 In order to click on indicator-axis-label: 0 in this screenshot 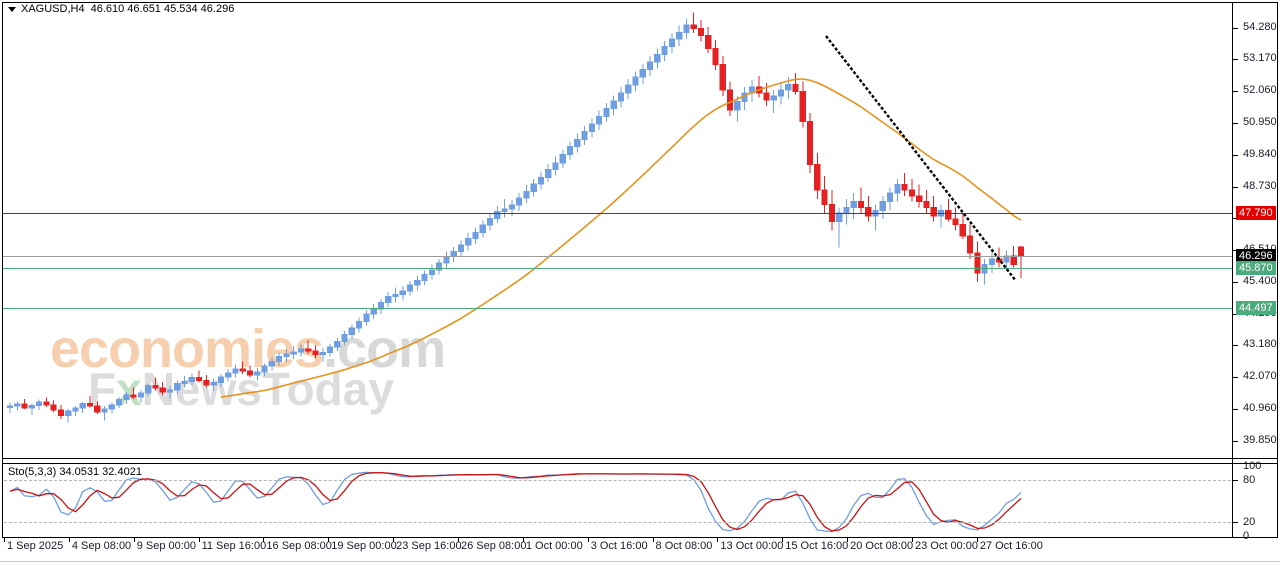, I will do `click(1246, 536)`.